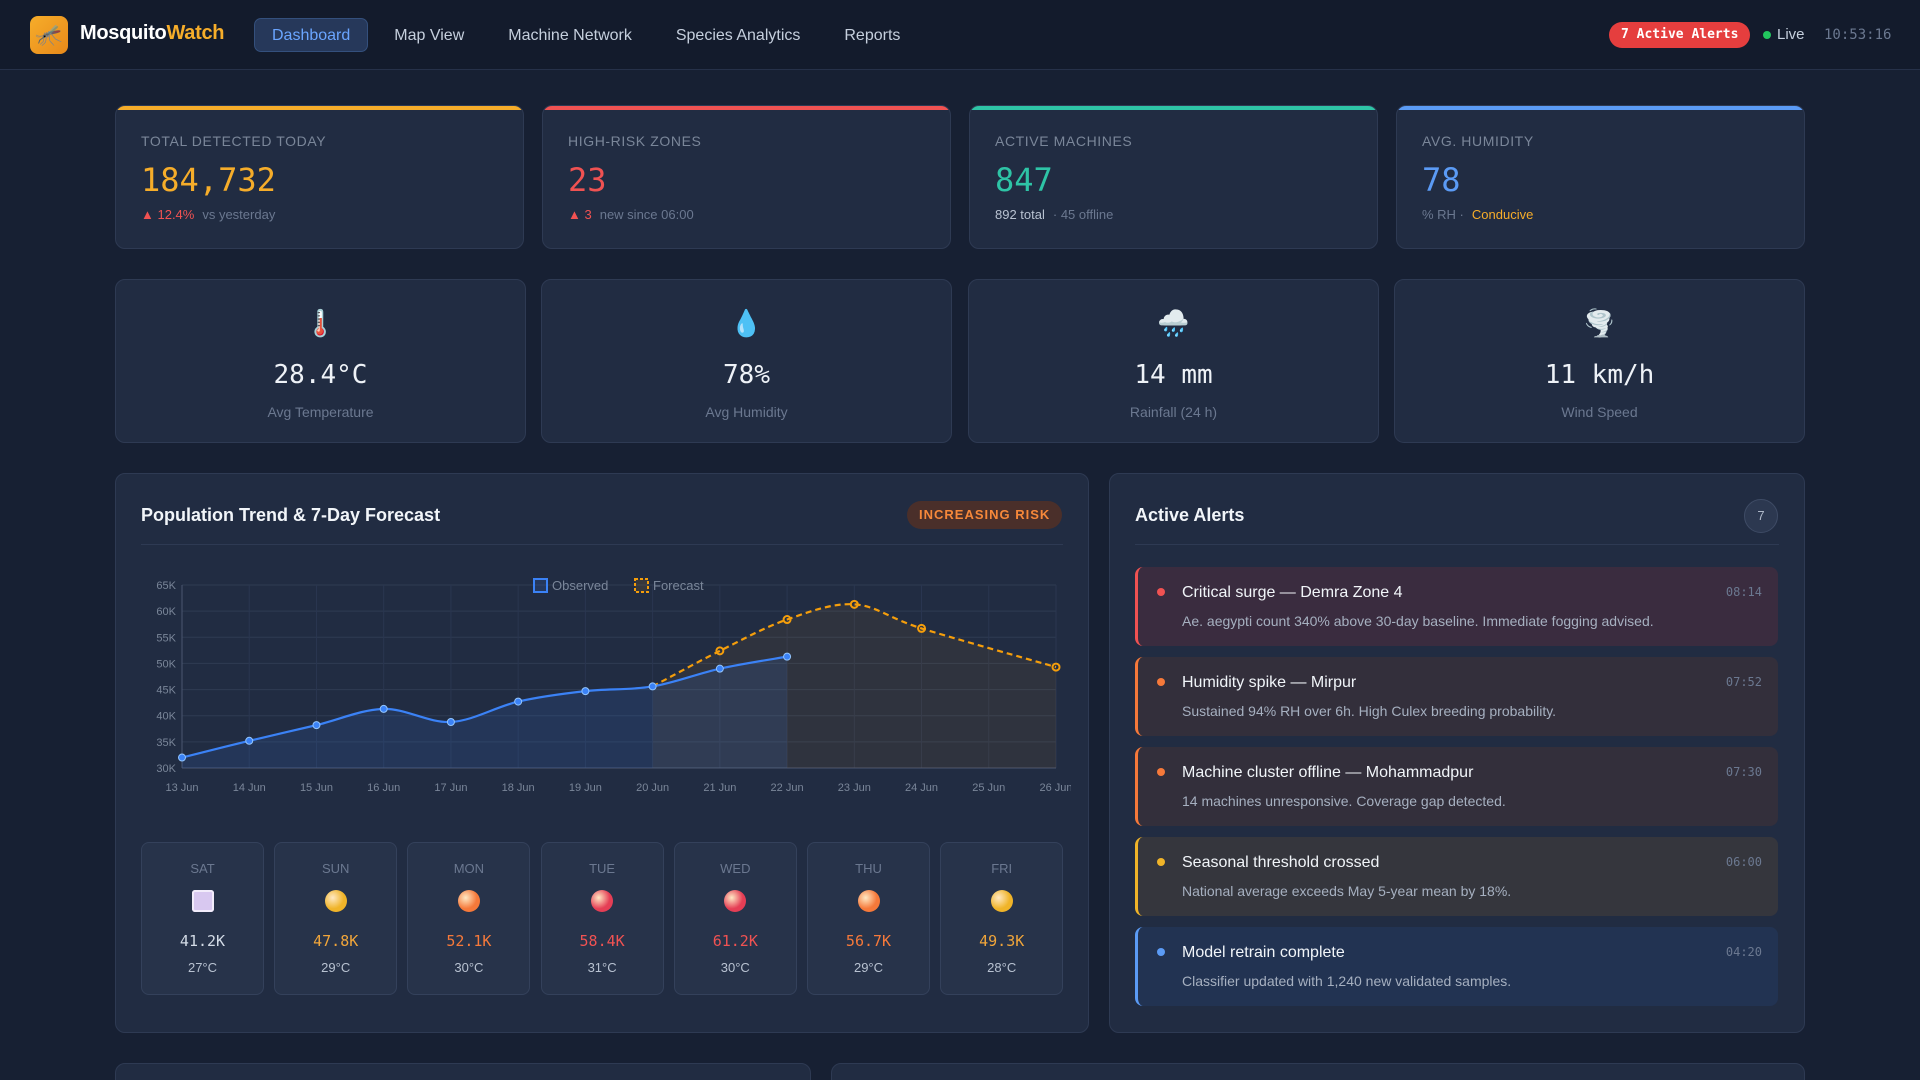 The height and width of the screenshot is (1080, 1920). I want to click on kpi-sub-secondary: vs yesterday, so click(239, 214).